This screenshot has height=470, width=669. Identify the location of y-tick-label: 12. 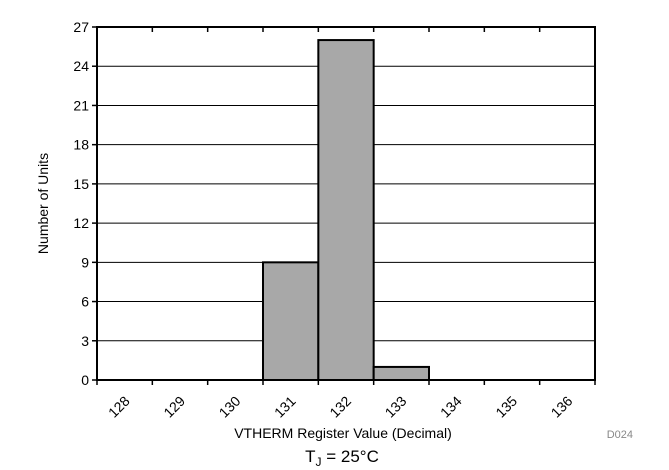
(81, 223).